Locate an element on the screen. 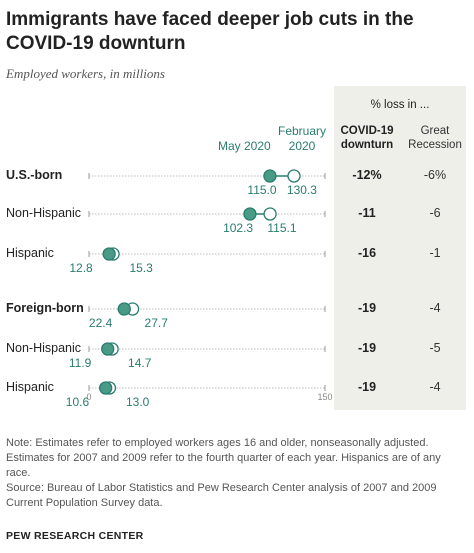 Image resolution: width=474 pixels, height=553 pixels. x-tick-label-max: 150 is located at coordinates (324, 397).